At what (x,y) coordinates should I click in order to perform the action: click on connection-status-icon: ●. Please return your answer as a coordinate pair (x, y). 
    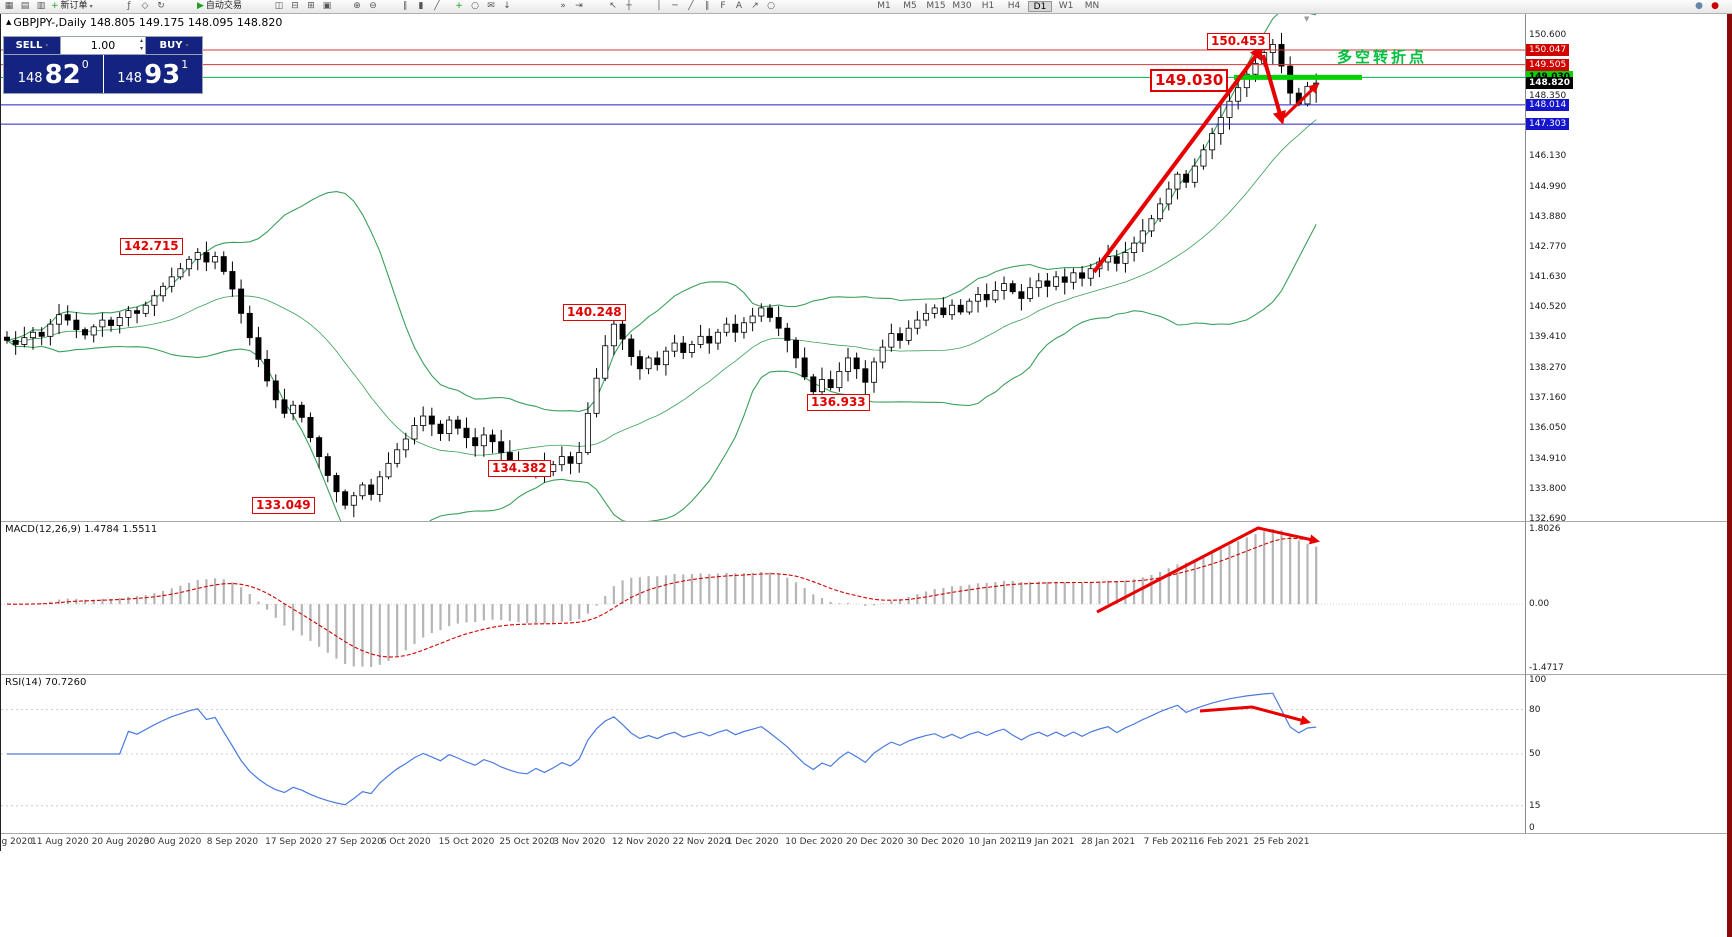
    Looking at the image, I should click on (1699, 6).